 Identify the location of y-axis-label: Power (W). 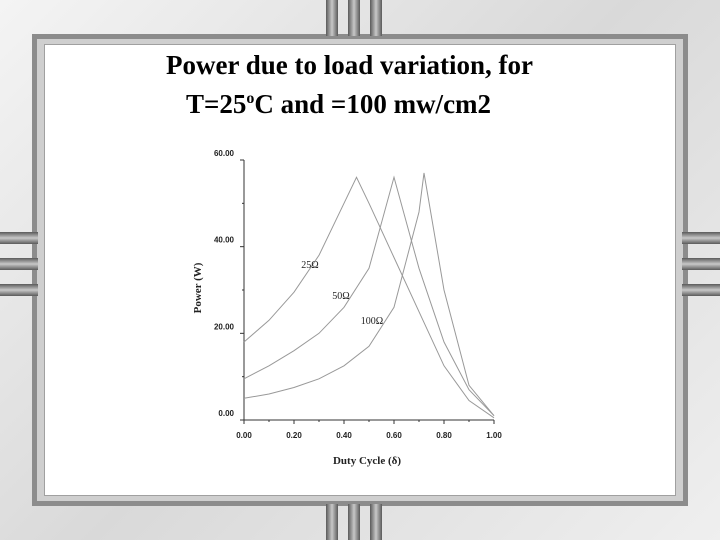
(198, 287).